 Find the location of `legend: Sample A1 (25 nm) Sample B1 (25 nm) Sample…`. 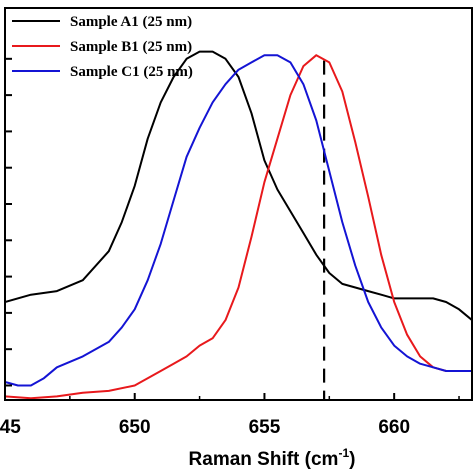

legend: Sample A1 (25 nm) Sample B1 (25 nm) Sample… is located at coordinates (102, 47).